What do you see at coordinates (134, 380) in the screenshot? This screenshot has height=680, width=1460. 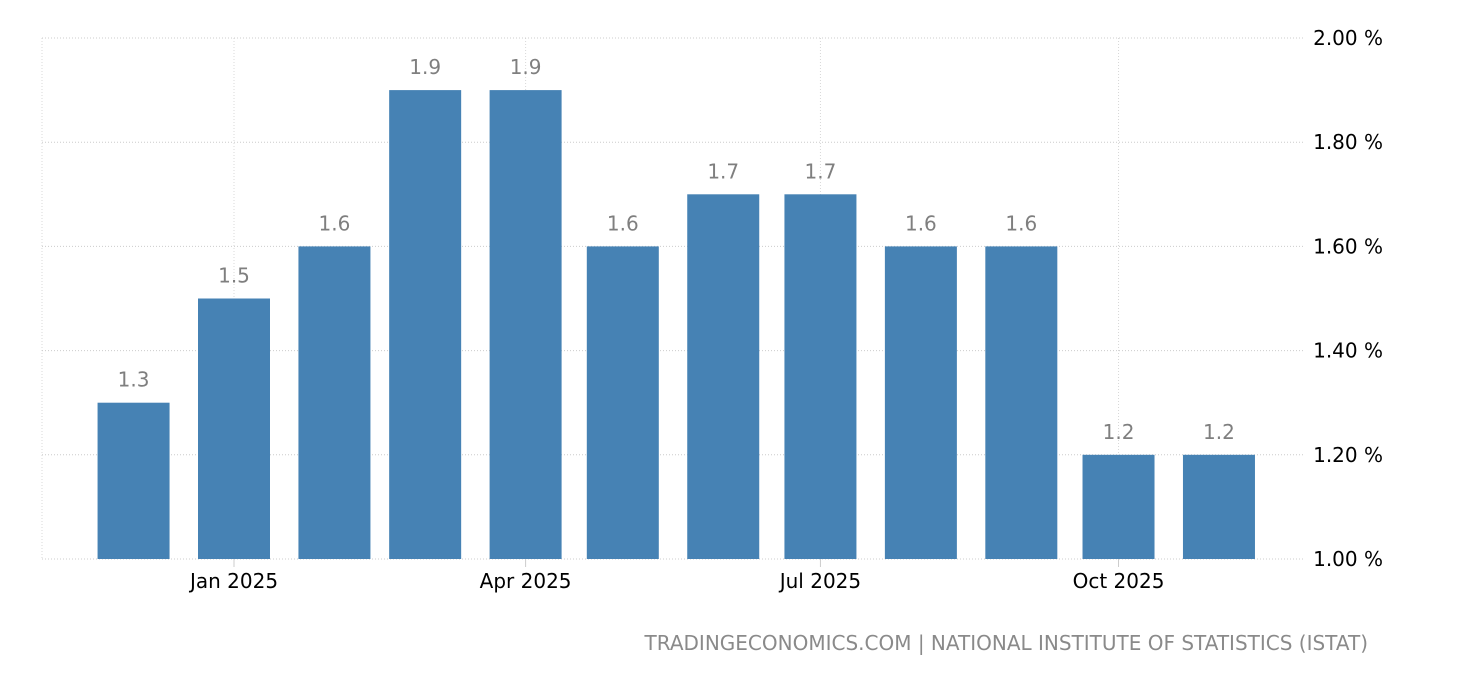 I see `data-label: 1.3` at bounding box center [134, 380].